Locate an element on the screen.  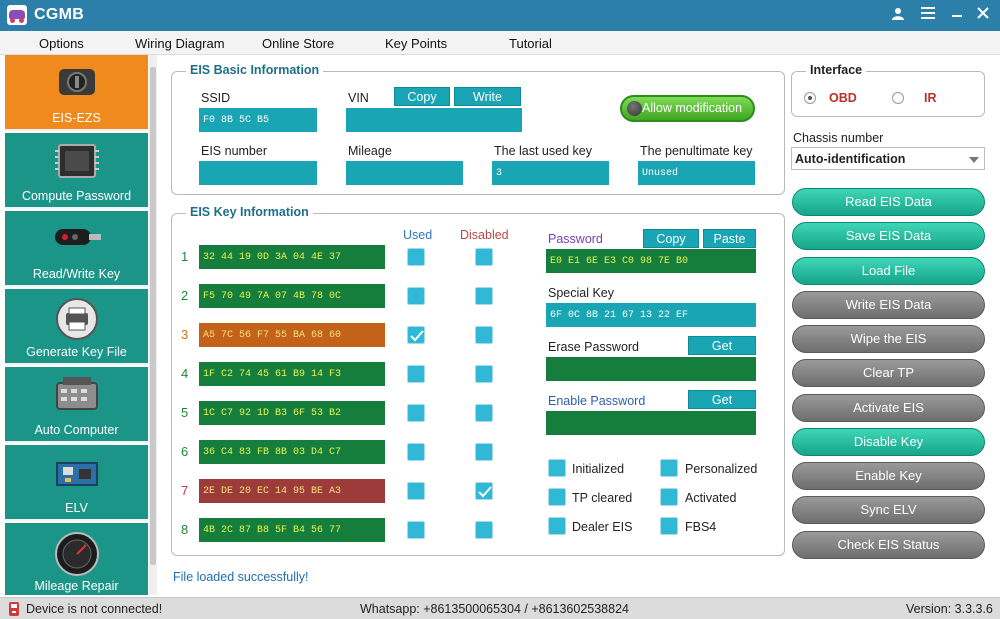
sidebar-item-generate-key-file: Generate Key File is located at coordinates (76, 327).